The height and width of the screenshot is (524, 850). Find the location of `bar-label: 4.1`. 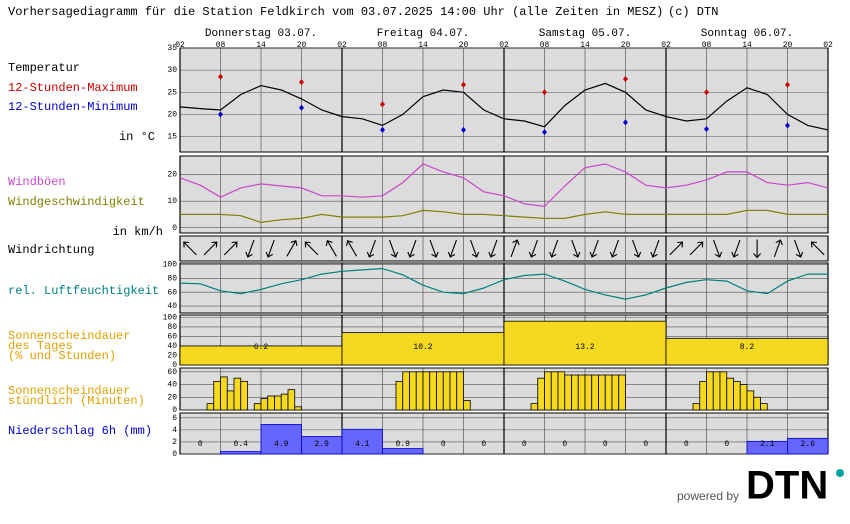

bar-label: 4.1 is located at coordinates (362, 444).